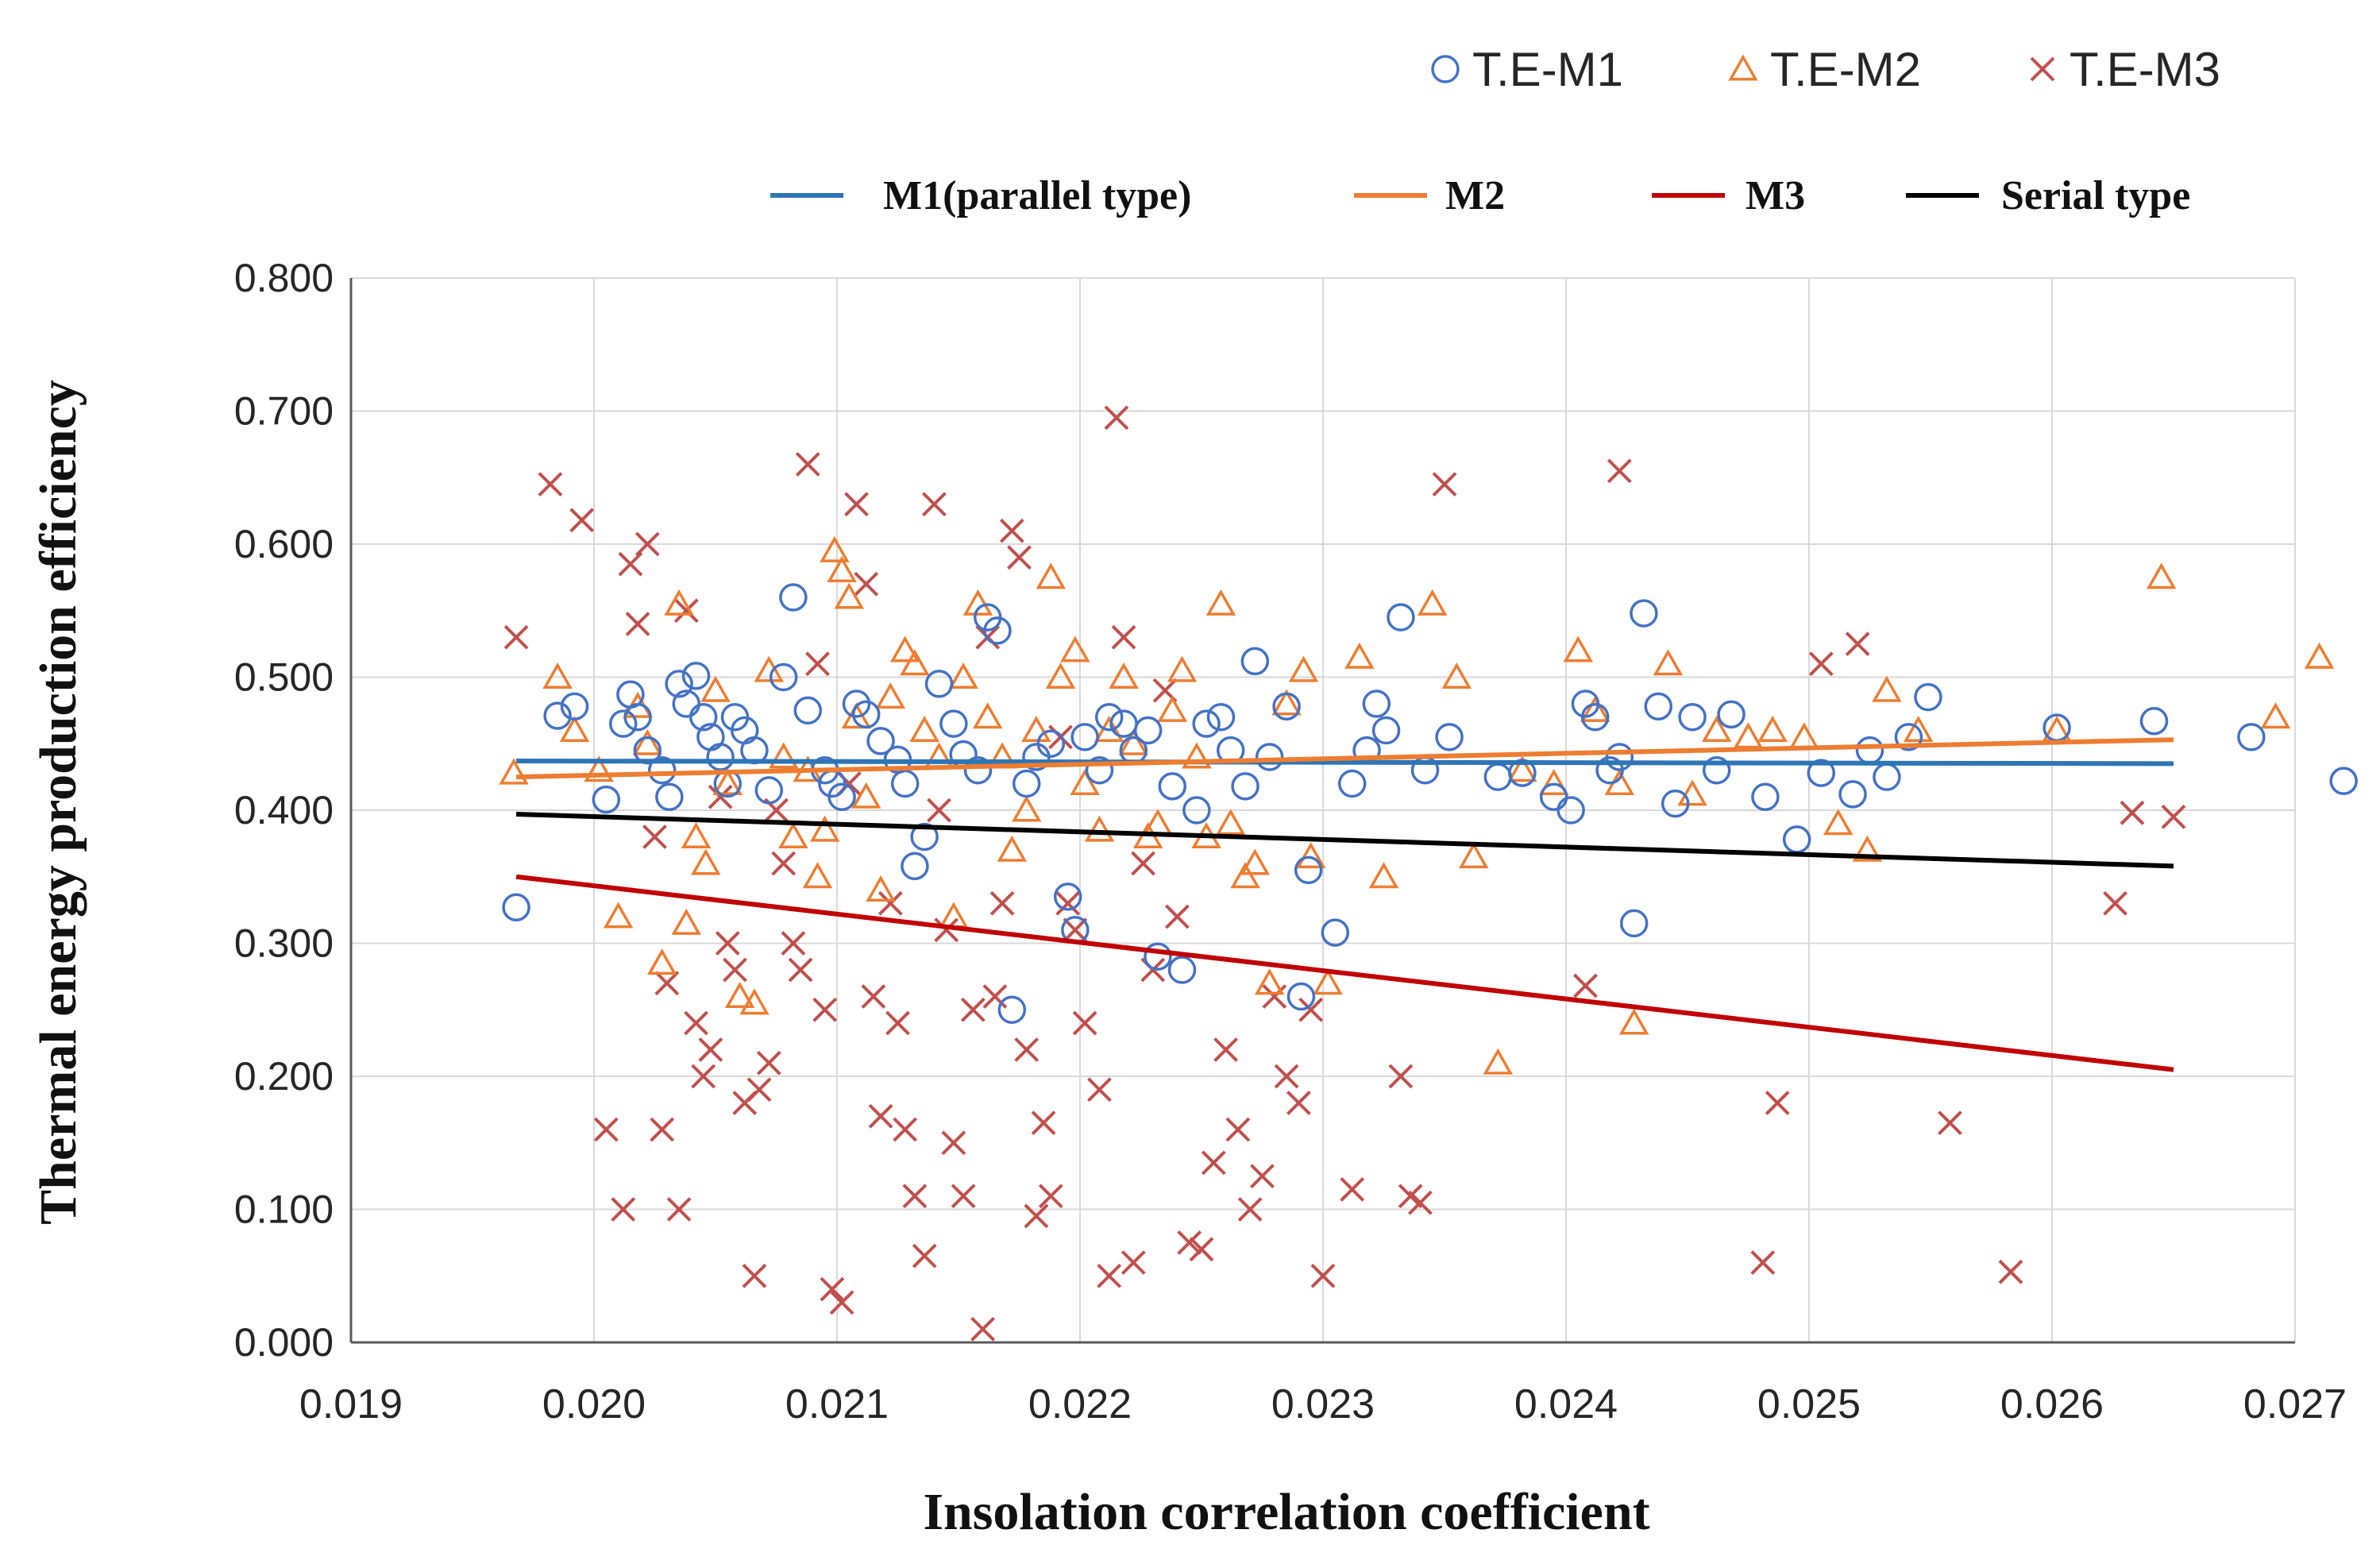 Image resolution: width=2380 pixels, height=1568 pixels. Describe the element at coordinates (284, 278) in the screenshot. I see `y-tick-label: 0.800` at that location.